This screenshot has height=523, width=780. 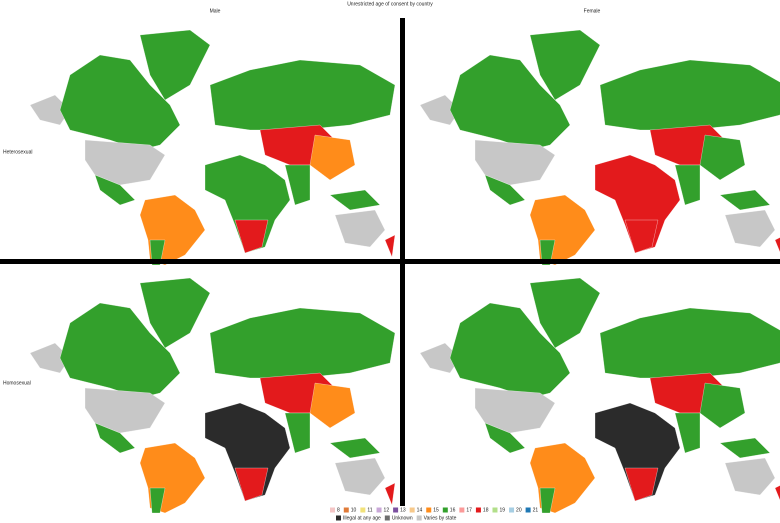 What do you see at coordinates (502, 510) in the screenshot?
I see `legend-label: 19` at bounding box center [502, 510].